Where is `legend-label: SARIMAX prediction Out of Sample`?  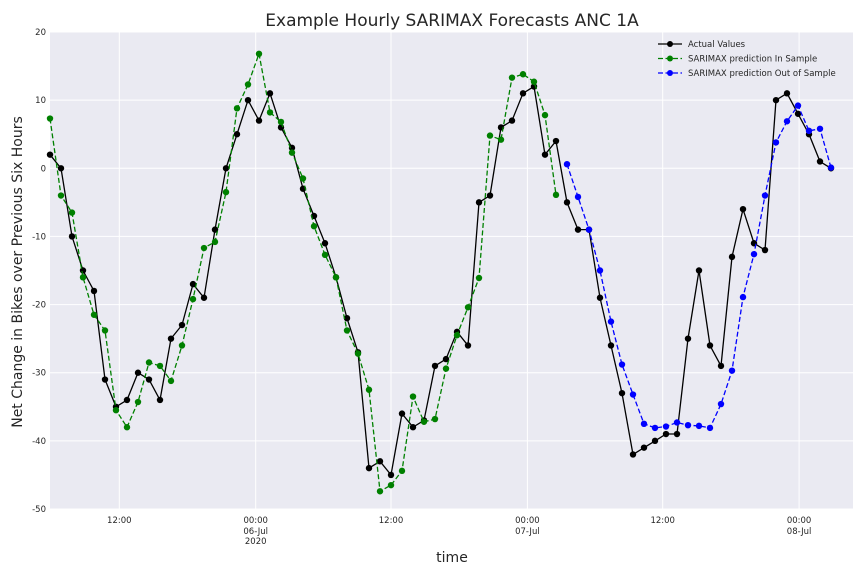
legend-label: SARIMAX prediction Out of Sample is located at coordinates (762, 74).